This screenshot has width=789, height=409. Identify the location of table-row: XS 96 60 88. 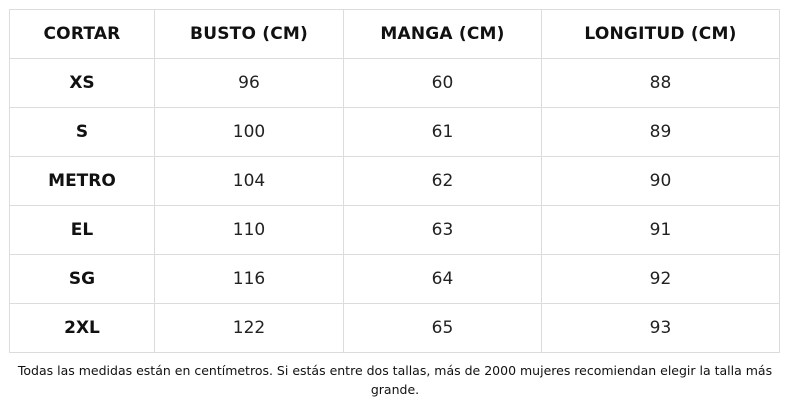
(394, 83).